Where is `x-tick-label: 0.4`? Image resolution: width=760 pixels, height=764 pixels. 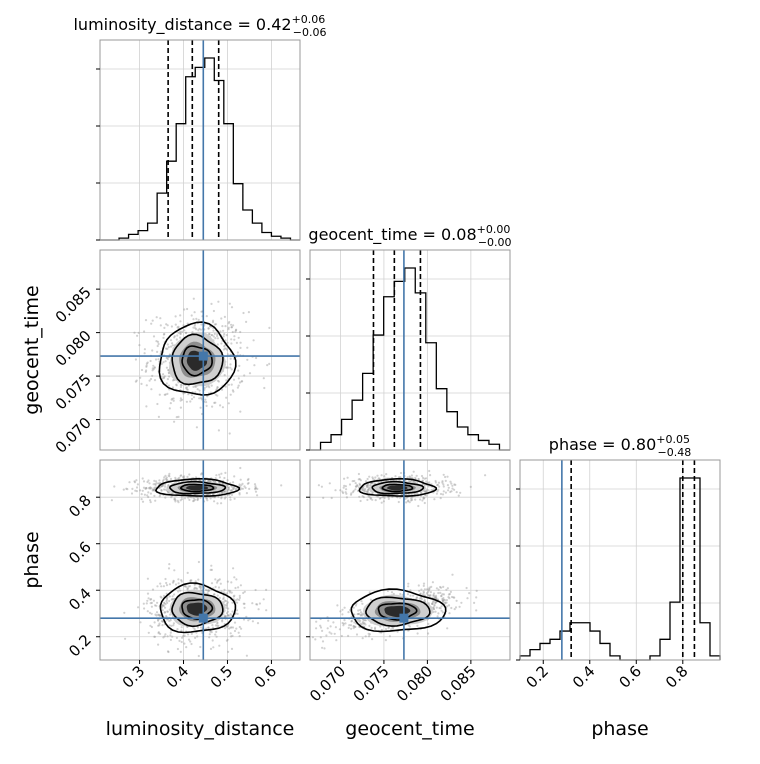
x-tick-label: 0.4 is located at coordinates (584, 677).